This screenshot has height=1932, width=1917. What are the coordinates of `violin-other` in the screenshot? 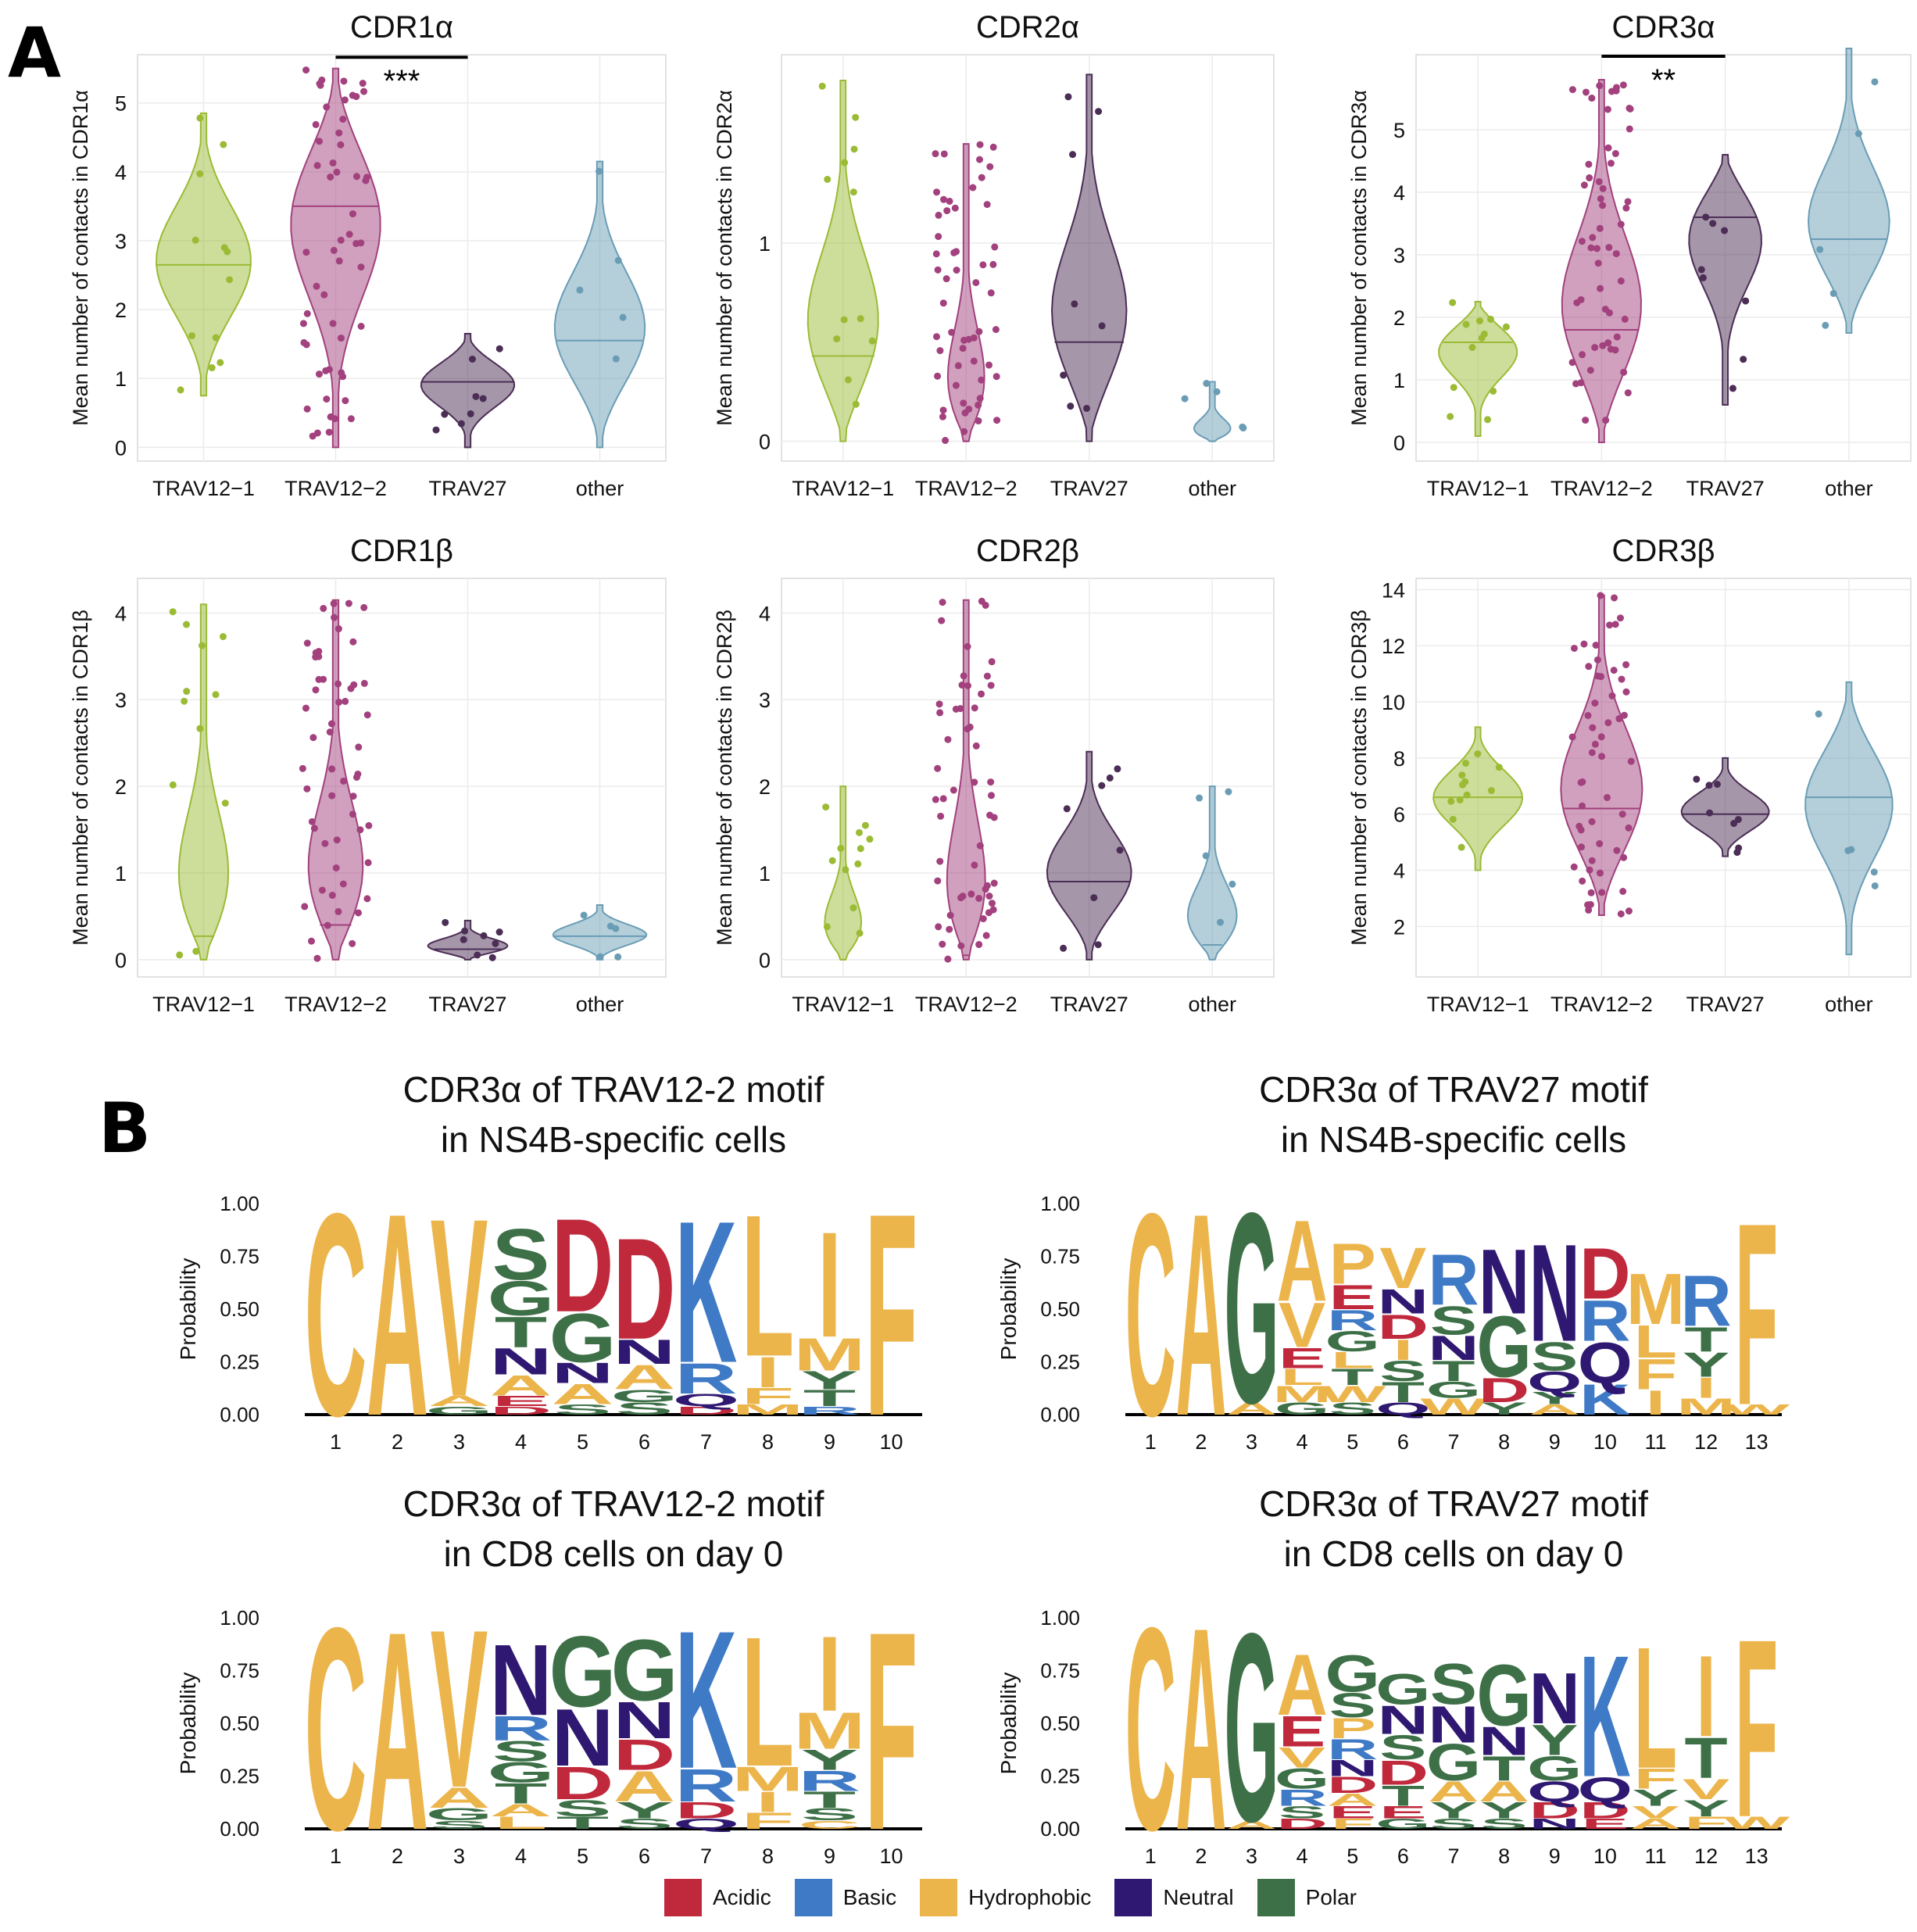 It's located at (1848, 191).